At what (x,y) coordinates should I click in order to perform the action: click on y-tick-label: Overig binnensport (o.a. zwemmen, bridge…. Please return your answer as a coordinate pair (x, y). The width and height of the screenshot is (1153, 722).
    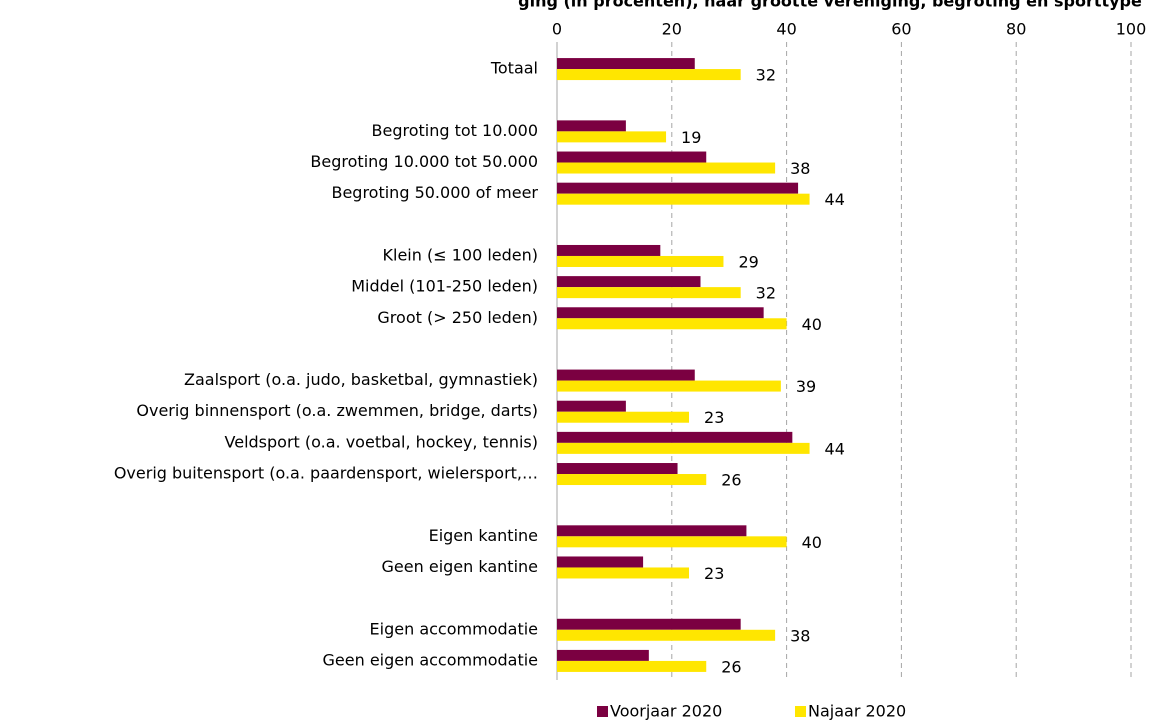
    Looking at the image, I should click on (337, 410).